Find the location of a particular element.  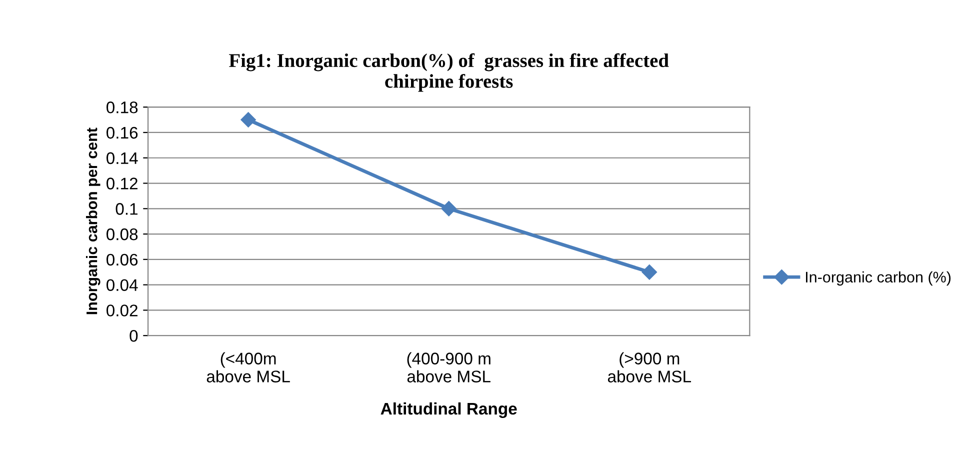

y-tick-label: 0.04 is located at coordinates (122, 285).